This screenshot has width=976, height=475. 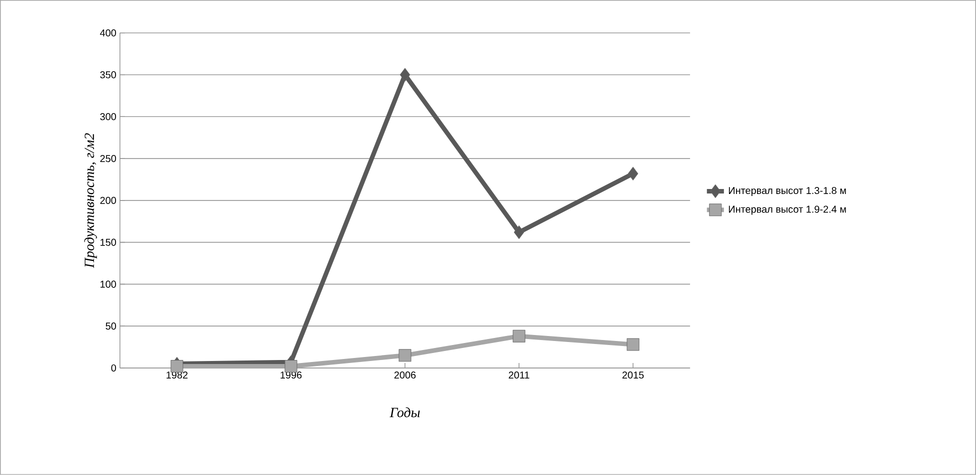 What do you see at coordinates (405, 375) in the screenshot?
I see `x-tick-label: 2006` at bounding box center [405, 375].